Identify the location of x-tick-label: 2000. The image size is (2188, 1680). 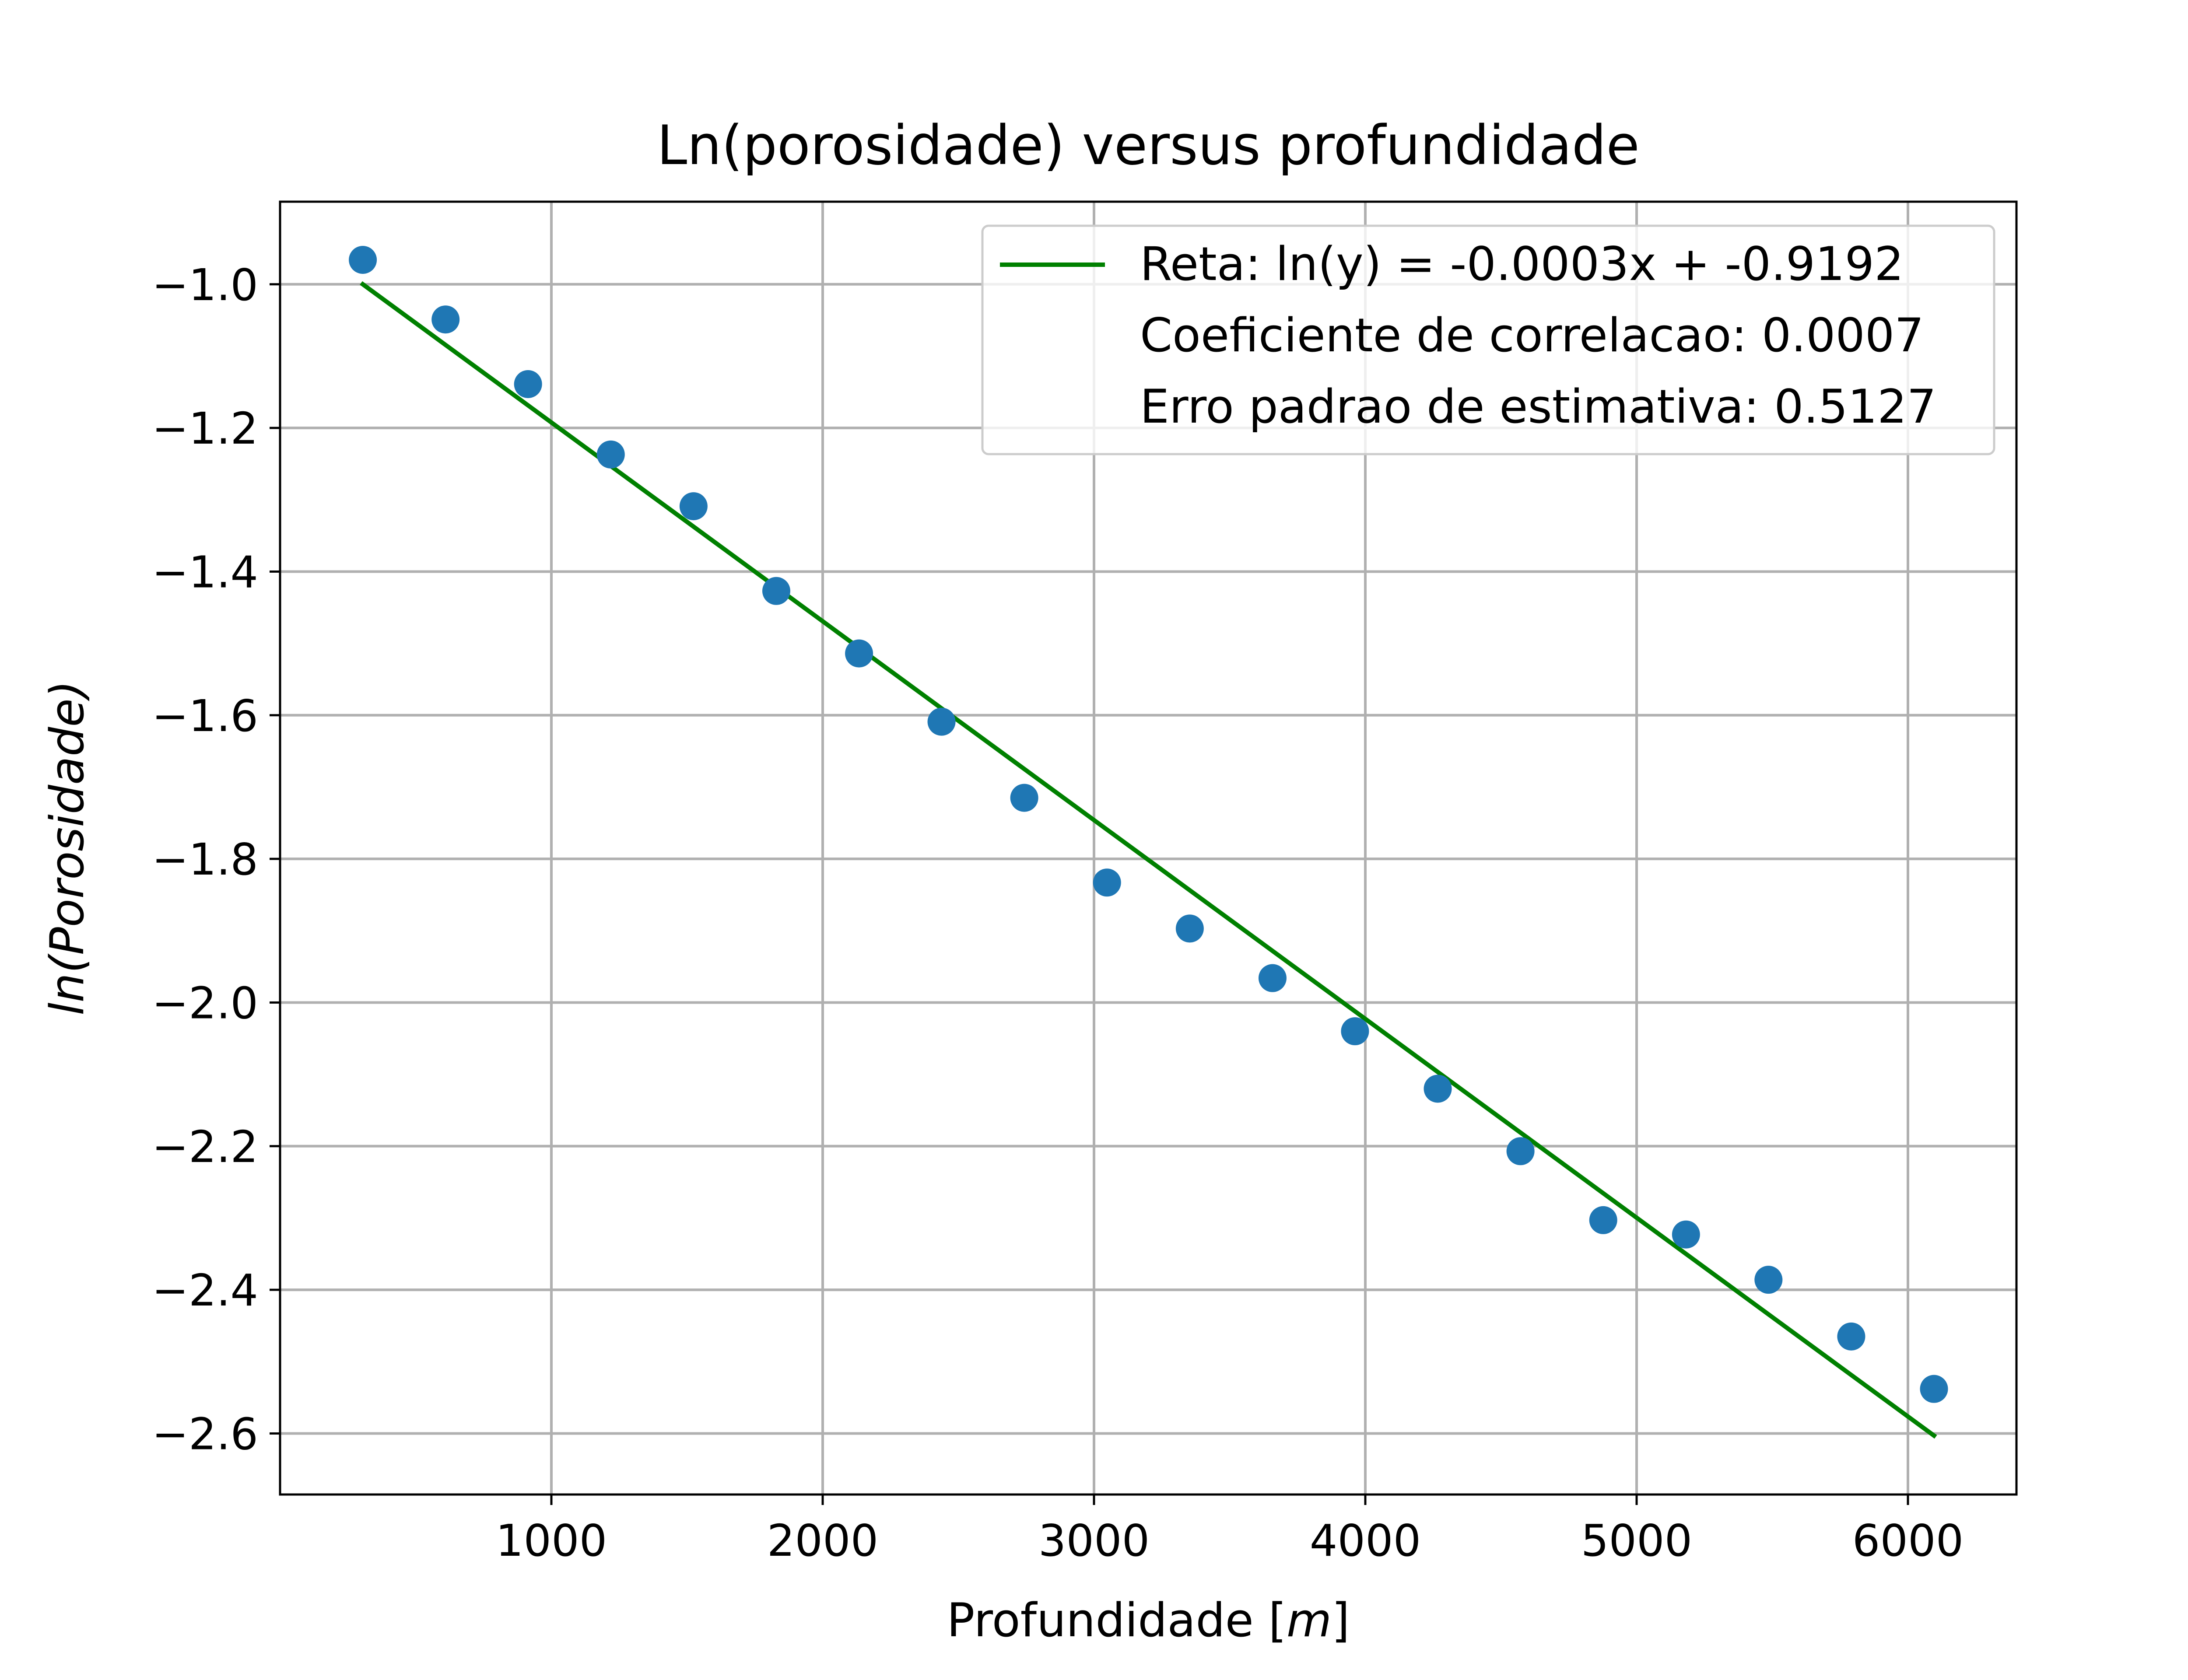
(823, 1540).